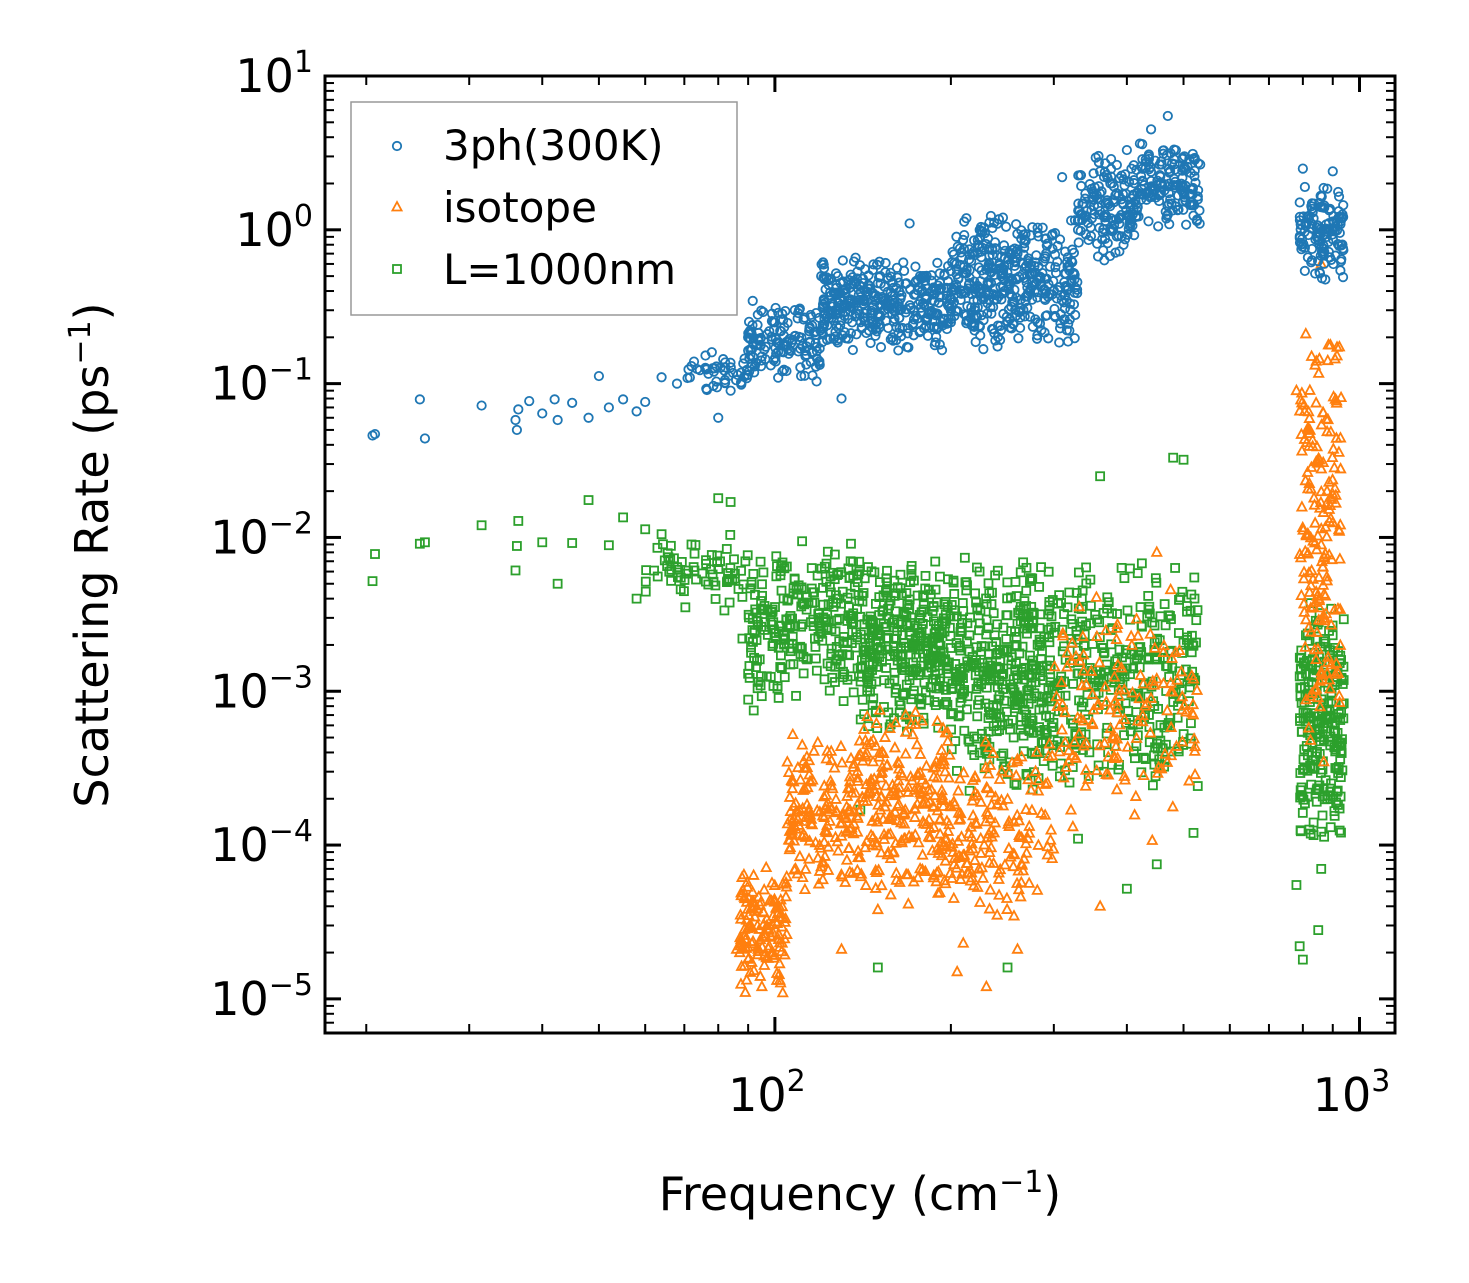 This screenshot has width=1469, height=1283. Describe the element at coordinates (261, 843) in the screenshot. I see `y-tick-label: 10−4` at that location.